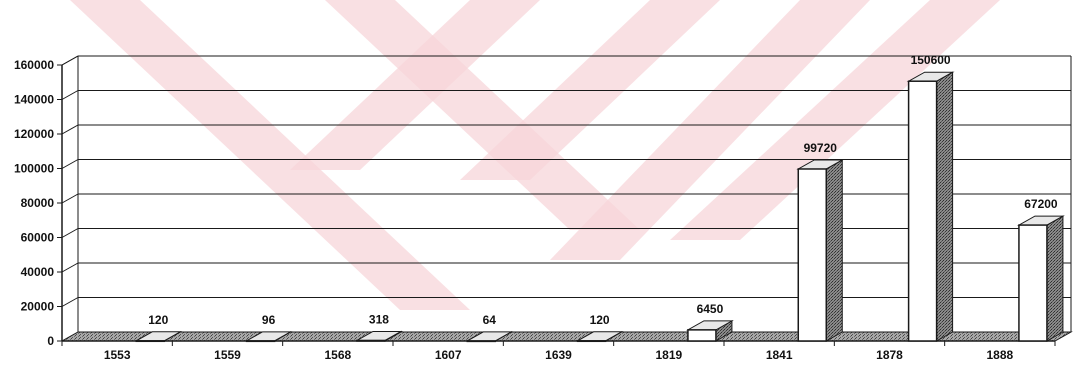 This screenshot has height=372, width=1077. I want to click on x-tick-label-1553: 1553, so click(117, 355).